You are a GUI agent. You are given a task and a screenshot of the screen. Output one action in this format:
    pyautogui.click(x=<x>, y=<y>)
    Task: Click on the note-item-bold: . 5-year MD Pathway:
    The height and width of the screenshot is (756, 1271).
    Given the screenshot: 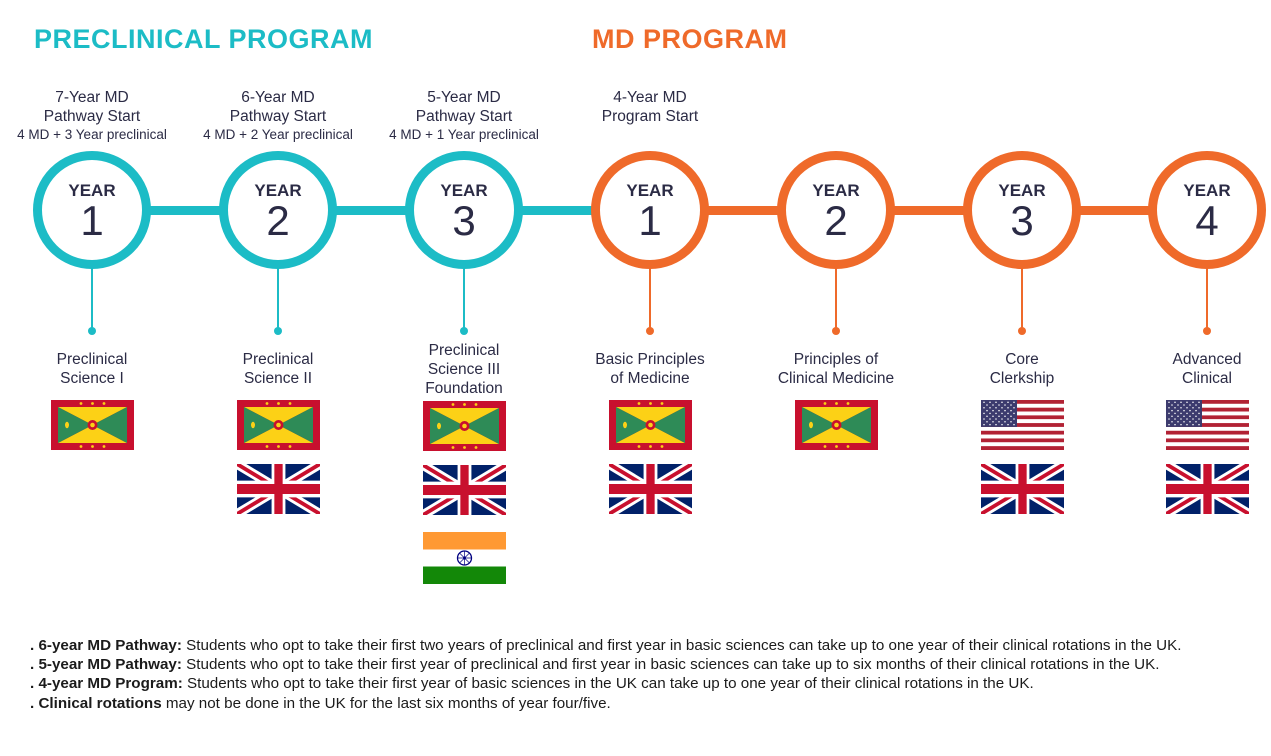 What is the action you would take?
    pyautogui.click(x=106, y=665)
    